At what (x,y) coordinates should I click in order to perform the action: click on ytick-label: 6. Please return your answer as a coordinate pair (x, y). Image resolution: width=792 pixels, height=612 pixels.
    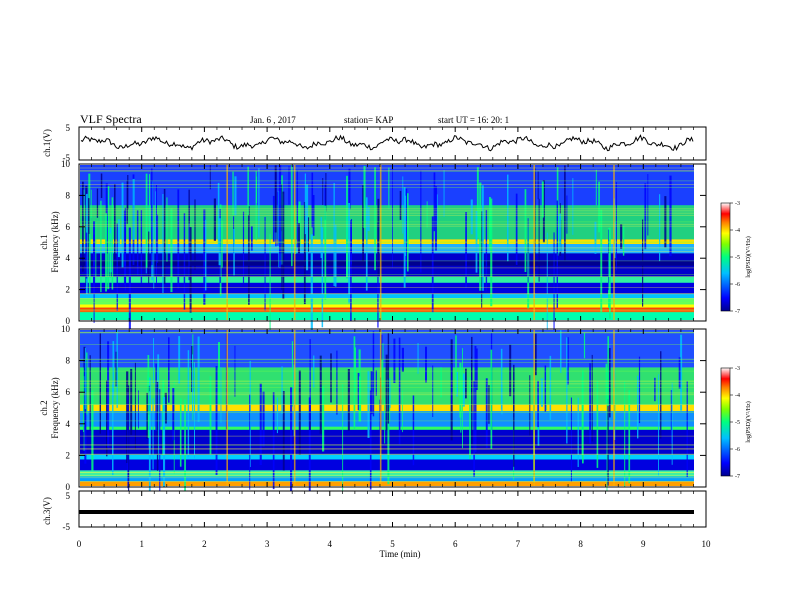
    Looking at the image, I should click on (68, 392).